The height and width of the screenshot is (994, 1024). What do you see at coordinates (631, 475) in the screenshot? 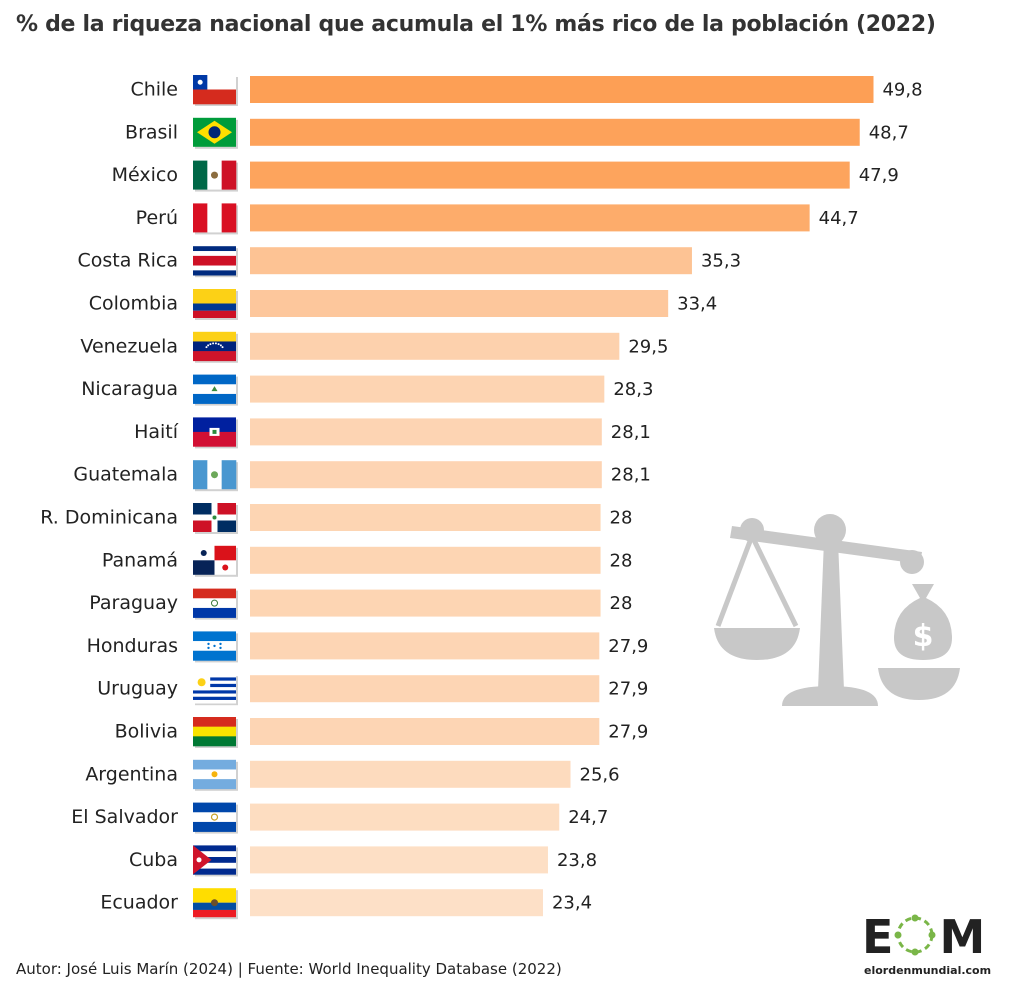
I see `value-label-guatemala: 28,1` at bounding box center [631, 475].